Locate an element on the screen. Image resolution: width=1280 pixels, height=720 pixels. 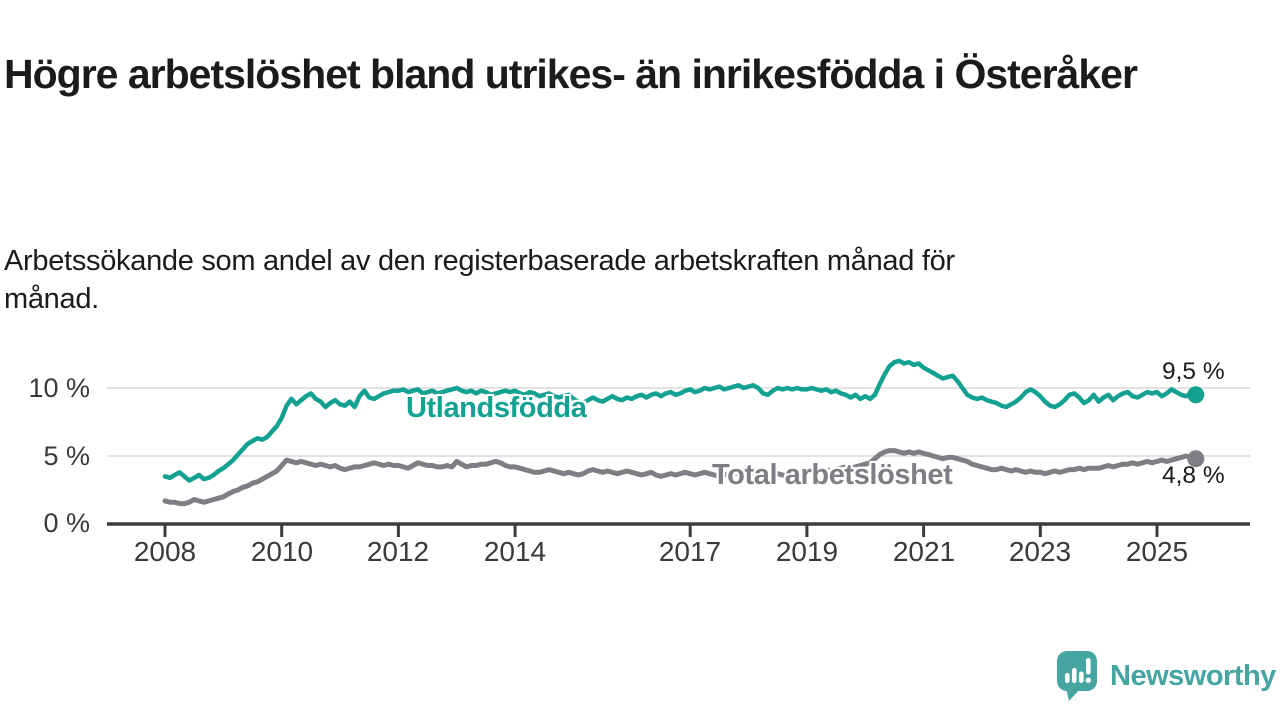
x-tick-label-2017: 2017 is located at coordinates (690, 551).